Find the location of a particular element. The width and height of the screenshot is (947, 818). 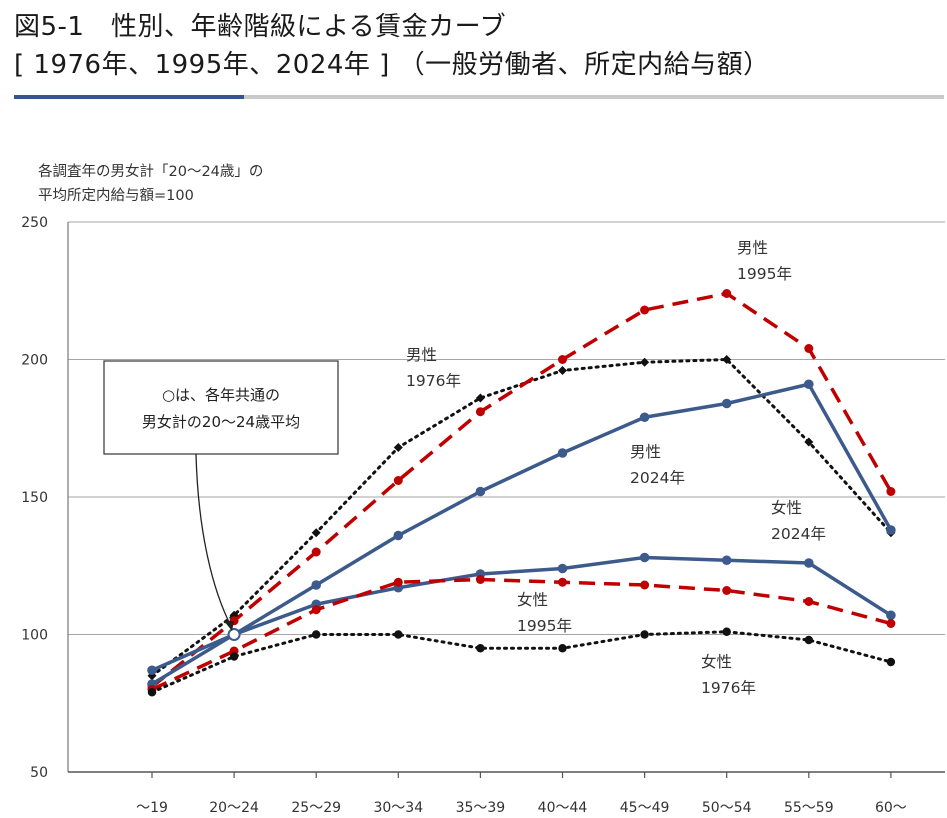

common-point-marker is located at coordinates (234, 634).